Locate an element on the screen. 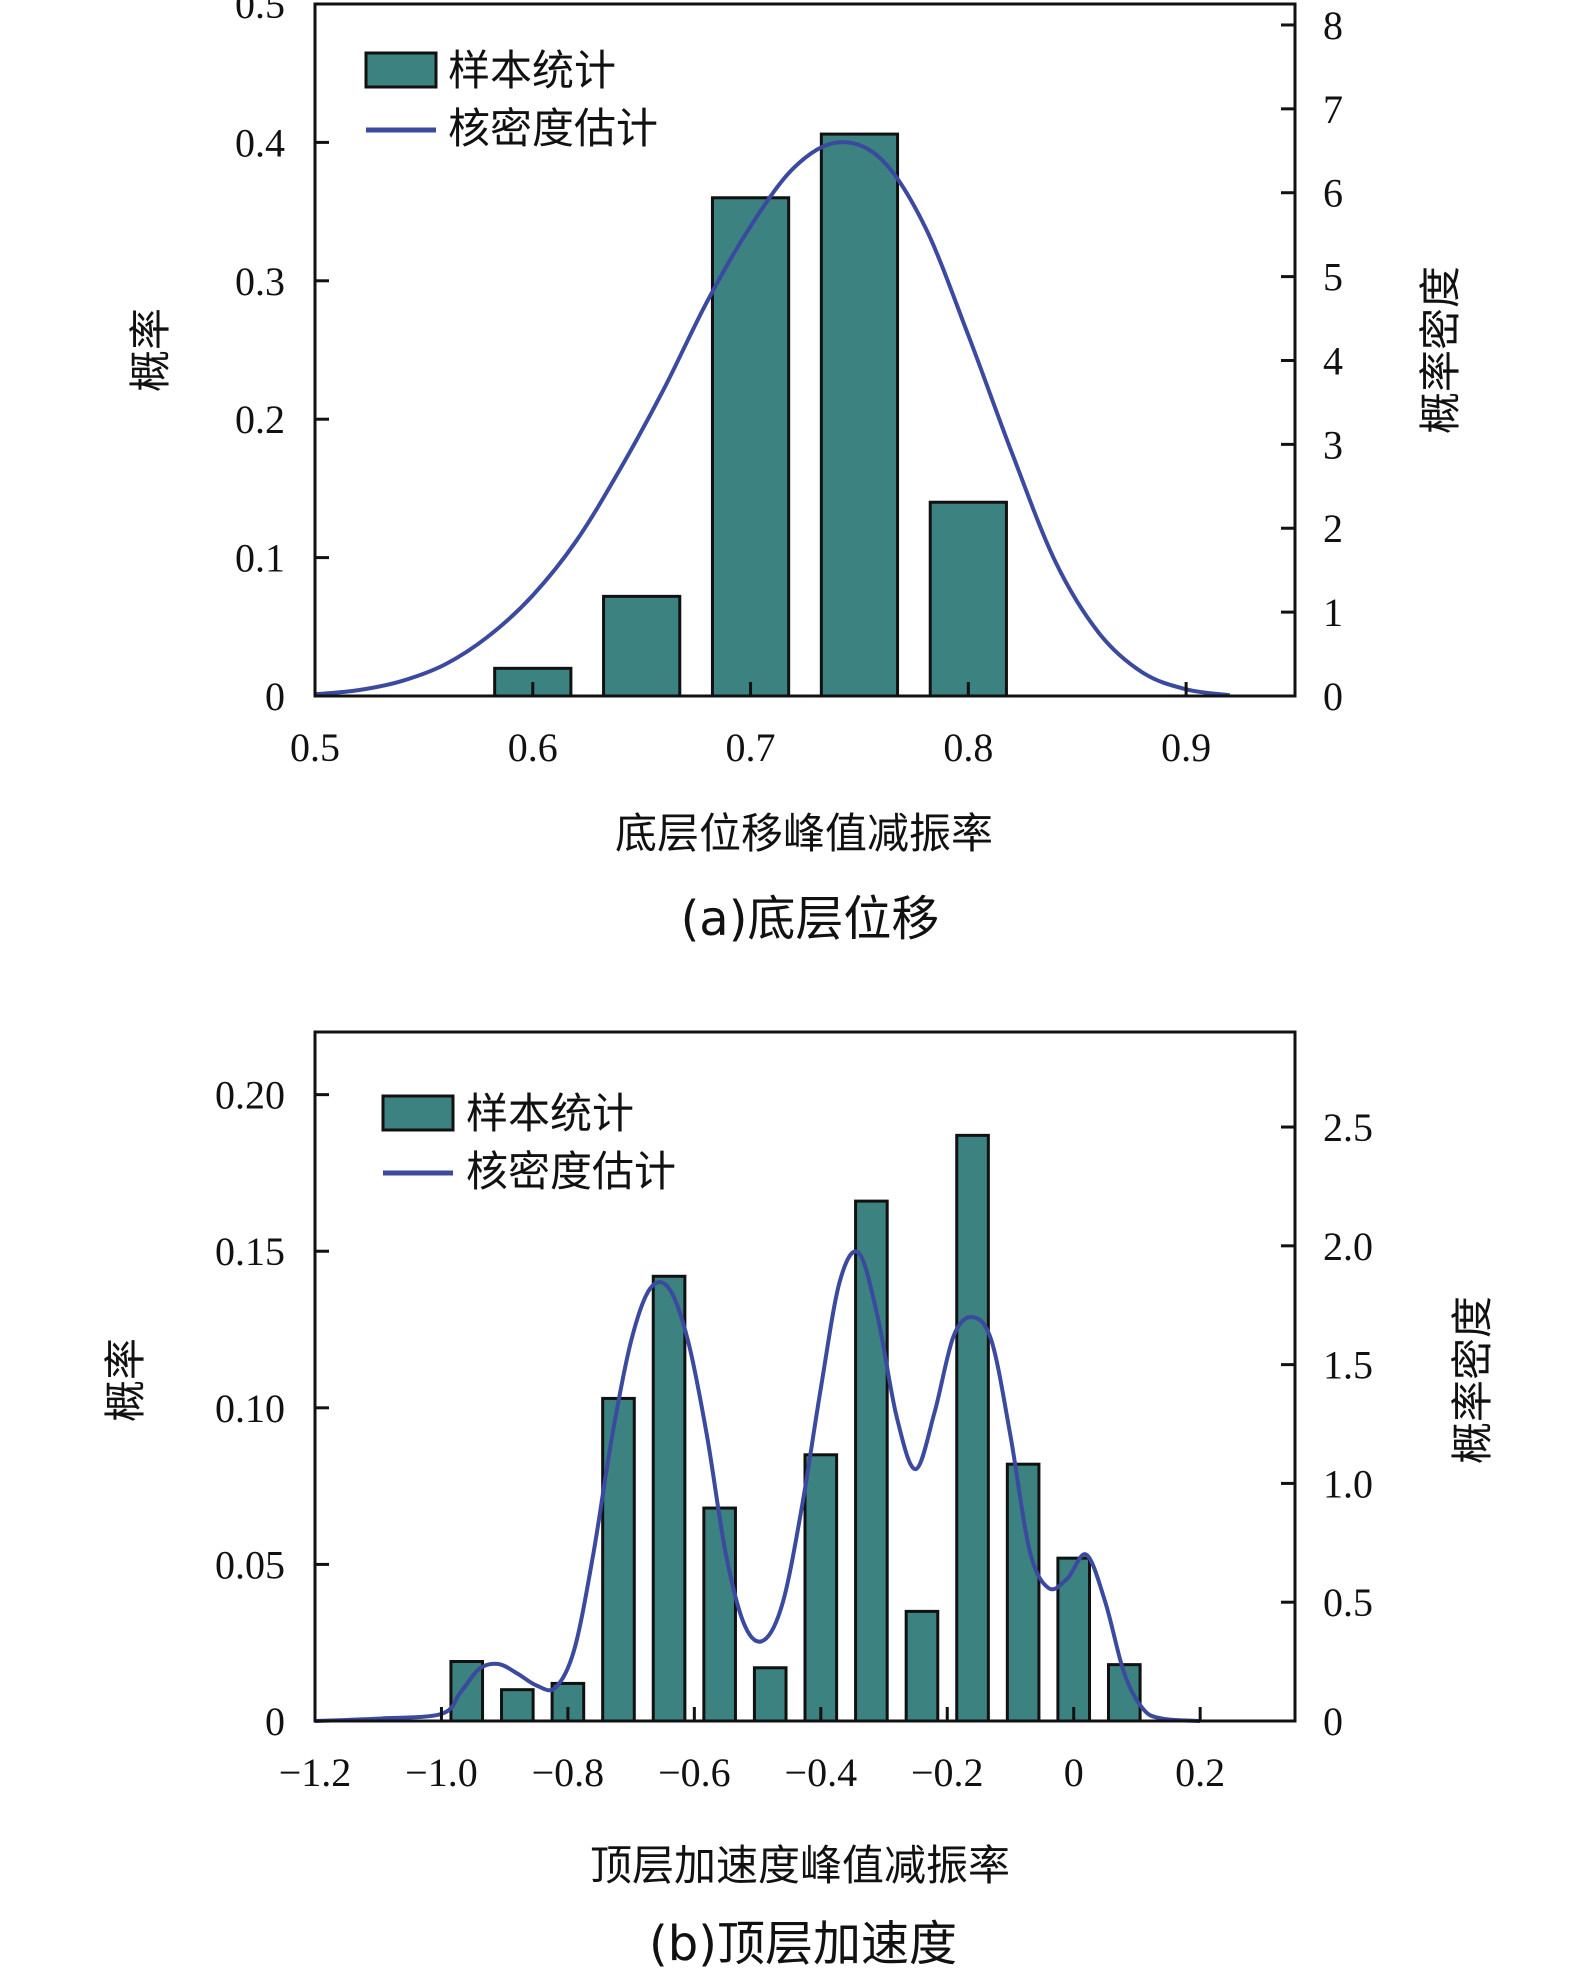  y-right-tick-label: 5 is located at coordinates (1333, 277).